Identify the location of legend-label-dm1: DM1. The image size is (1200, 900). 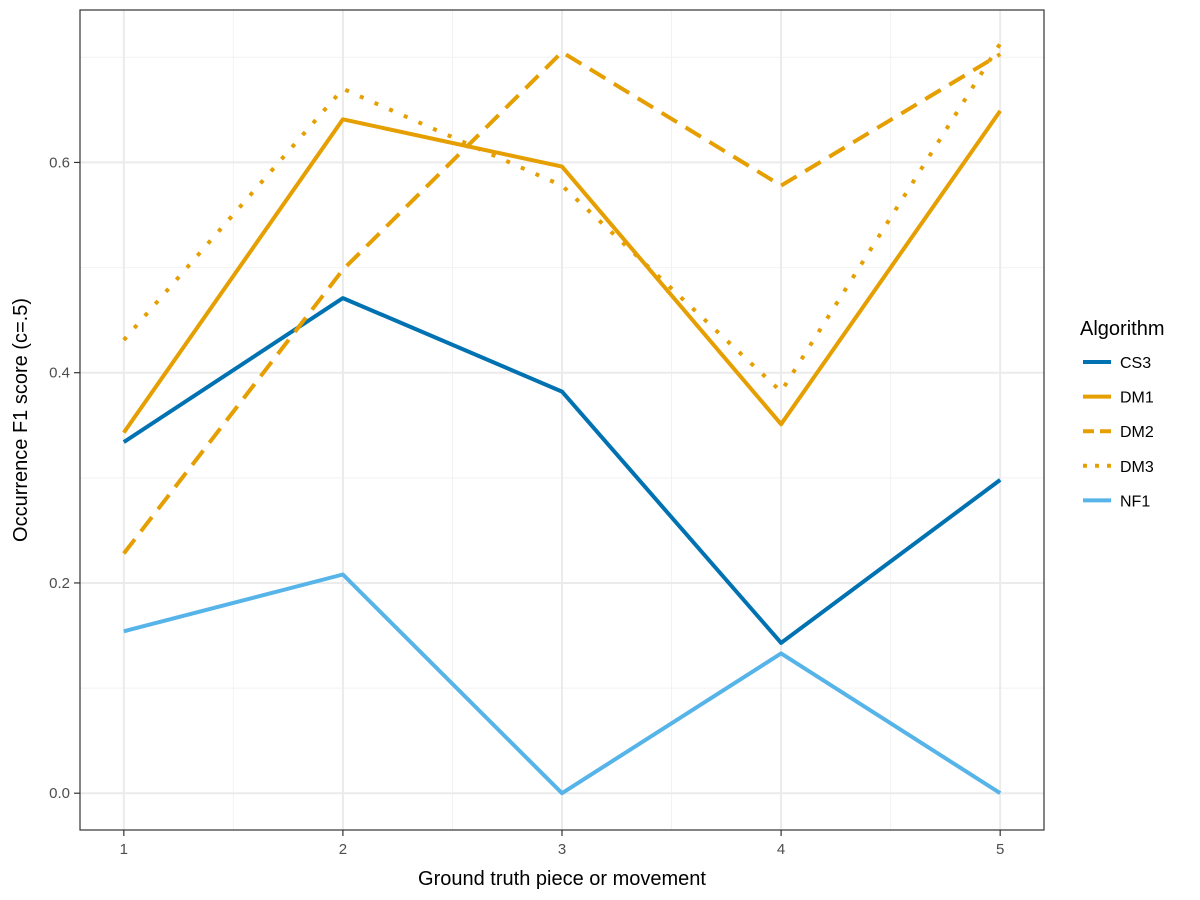
(1137, 398).